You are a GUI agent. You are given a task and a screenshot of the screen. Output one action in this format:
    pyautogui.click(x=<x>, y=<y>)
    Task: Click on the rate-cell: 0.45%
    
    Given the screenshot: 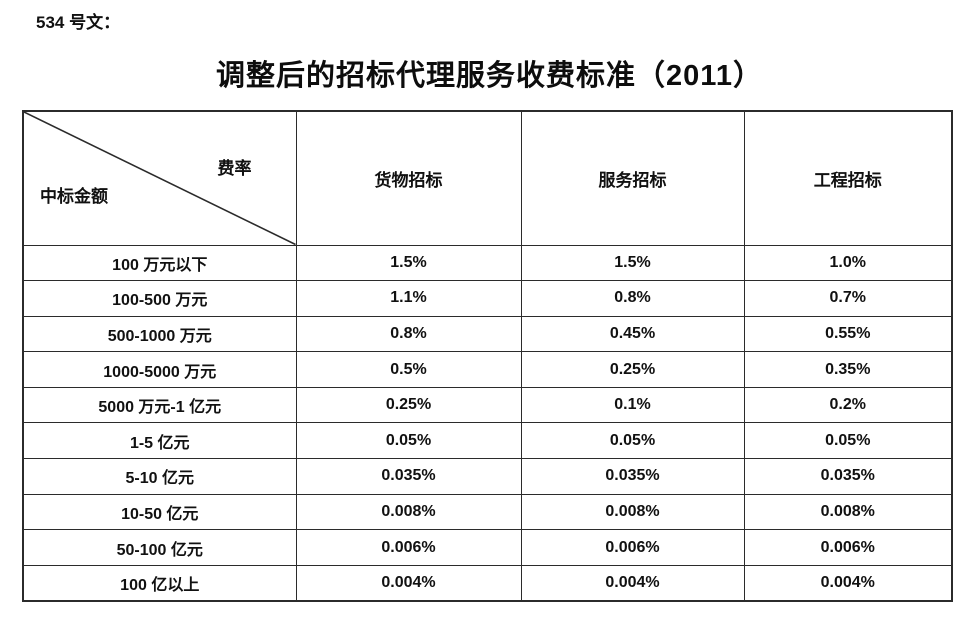 What is the action you would take?
    pyautogui.click(x=632, y=334)
    